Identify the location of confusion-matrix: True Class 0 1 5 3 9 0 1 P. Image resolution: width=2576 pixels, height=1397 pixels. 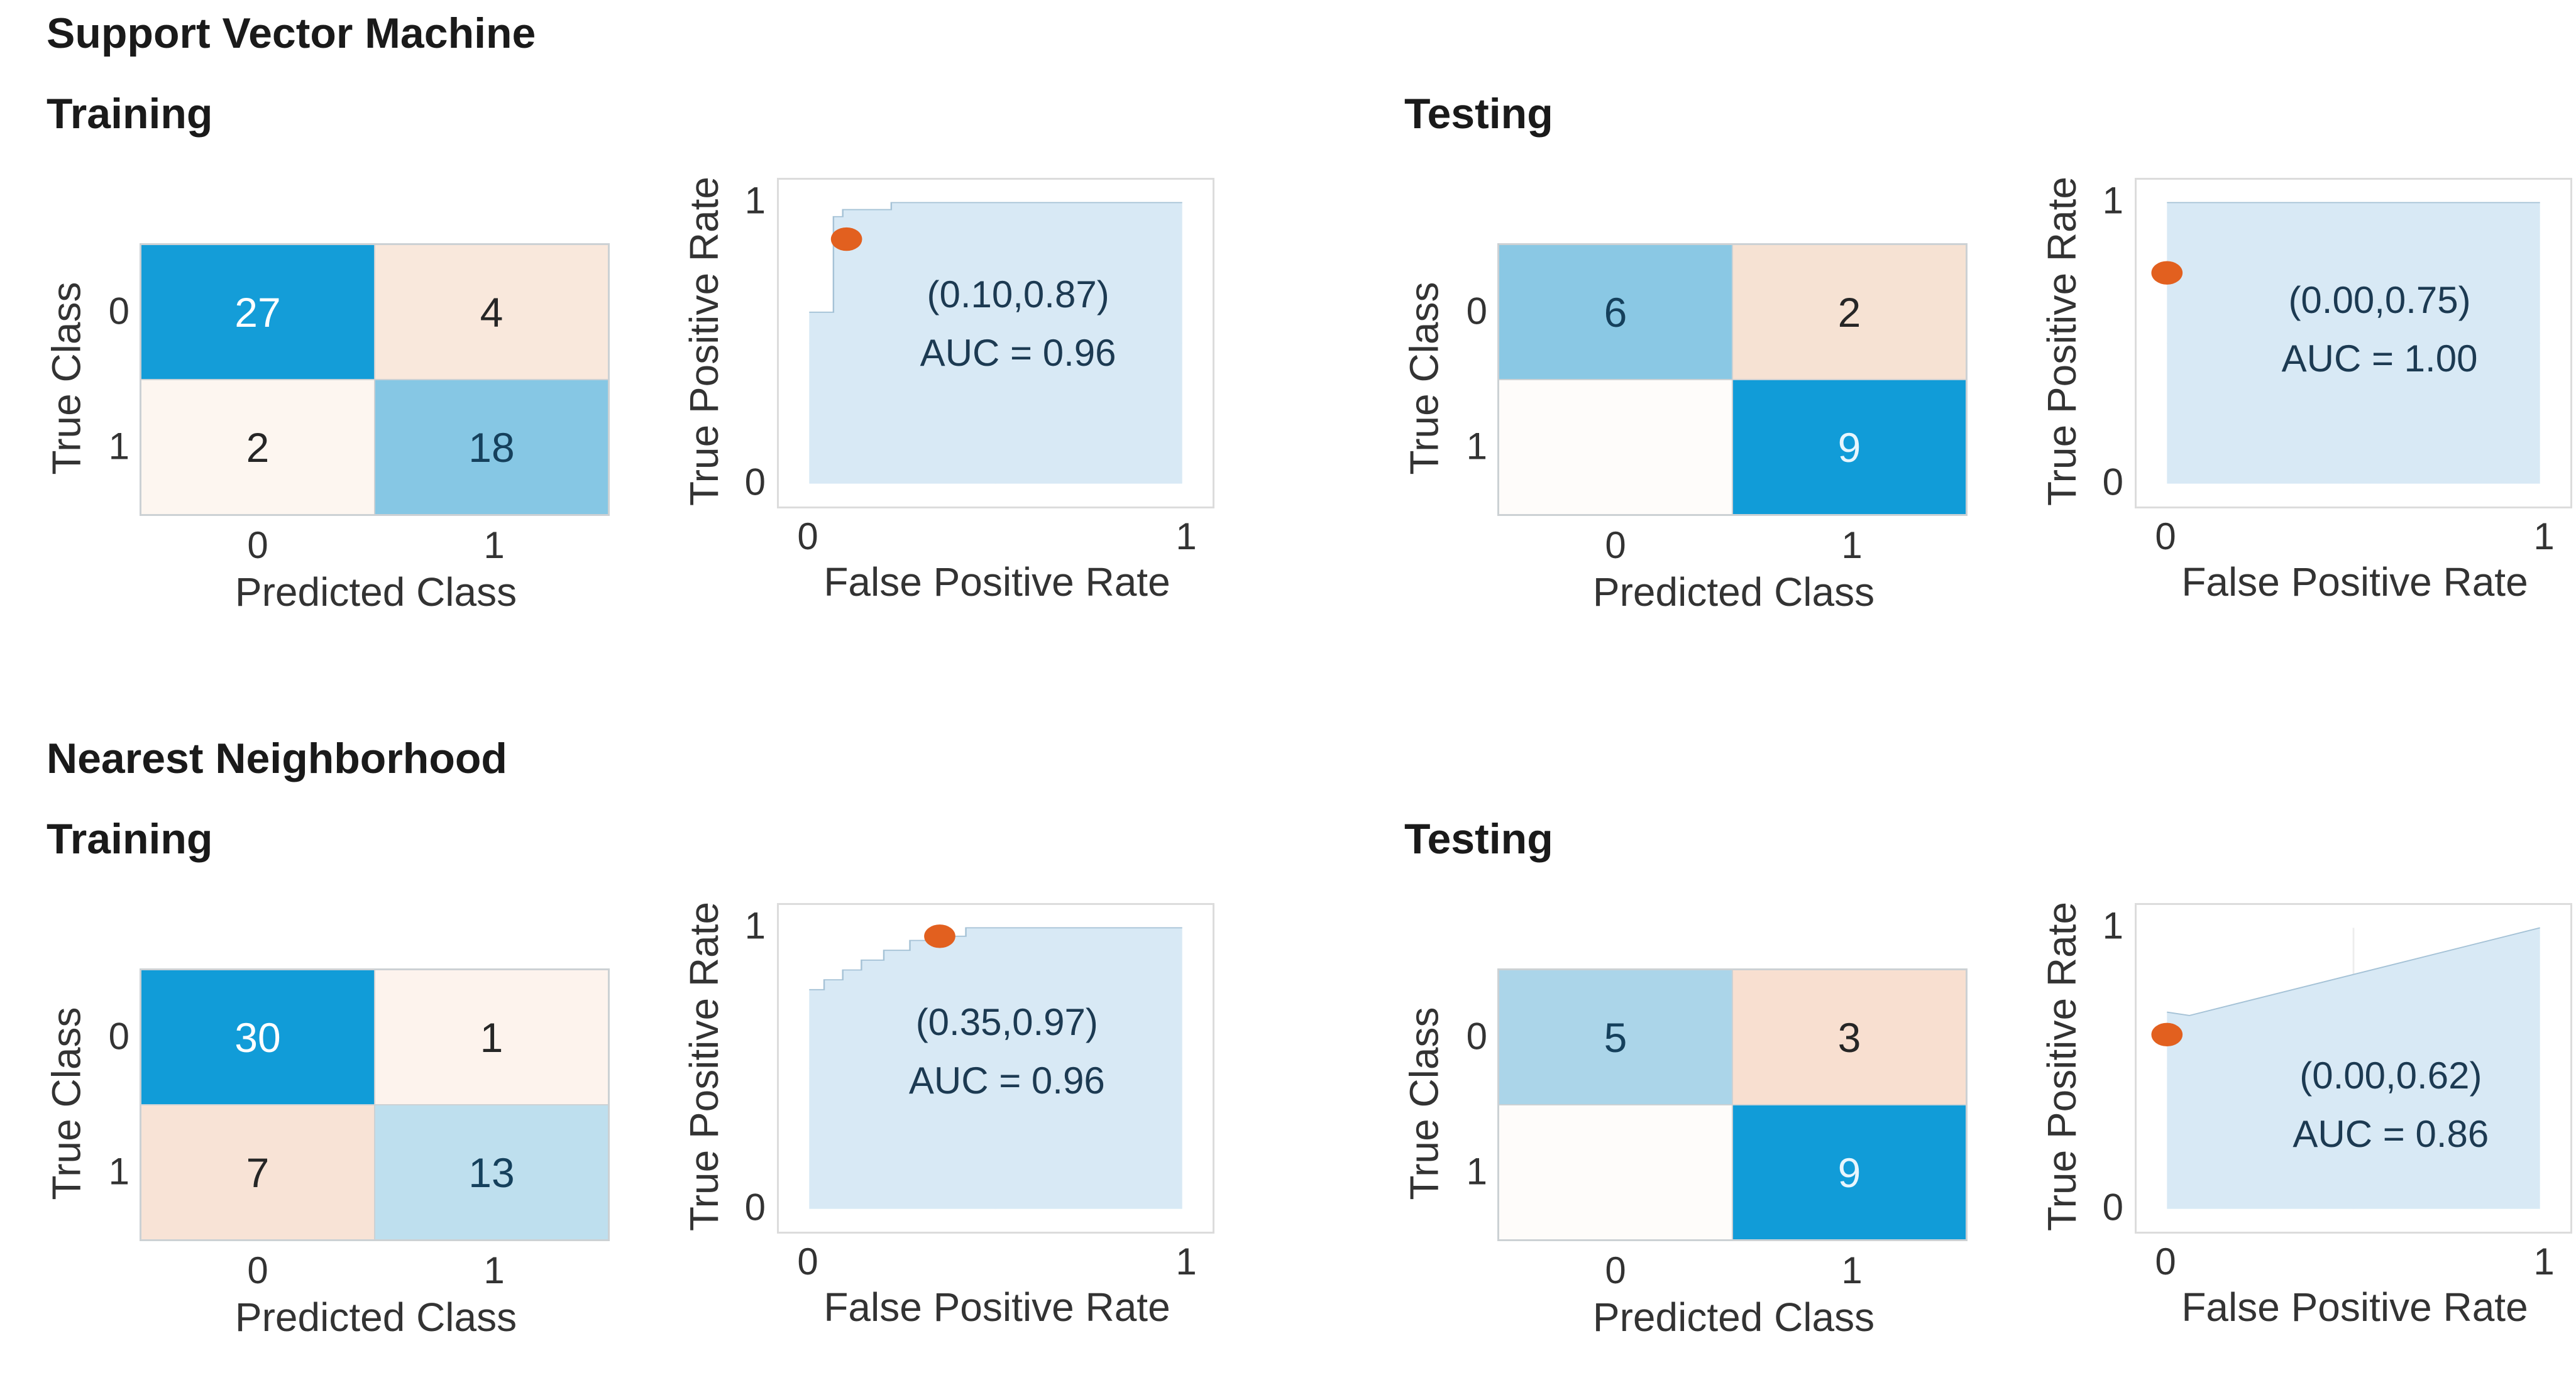
(1682, 1154).